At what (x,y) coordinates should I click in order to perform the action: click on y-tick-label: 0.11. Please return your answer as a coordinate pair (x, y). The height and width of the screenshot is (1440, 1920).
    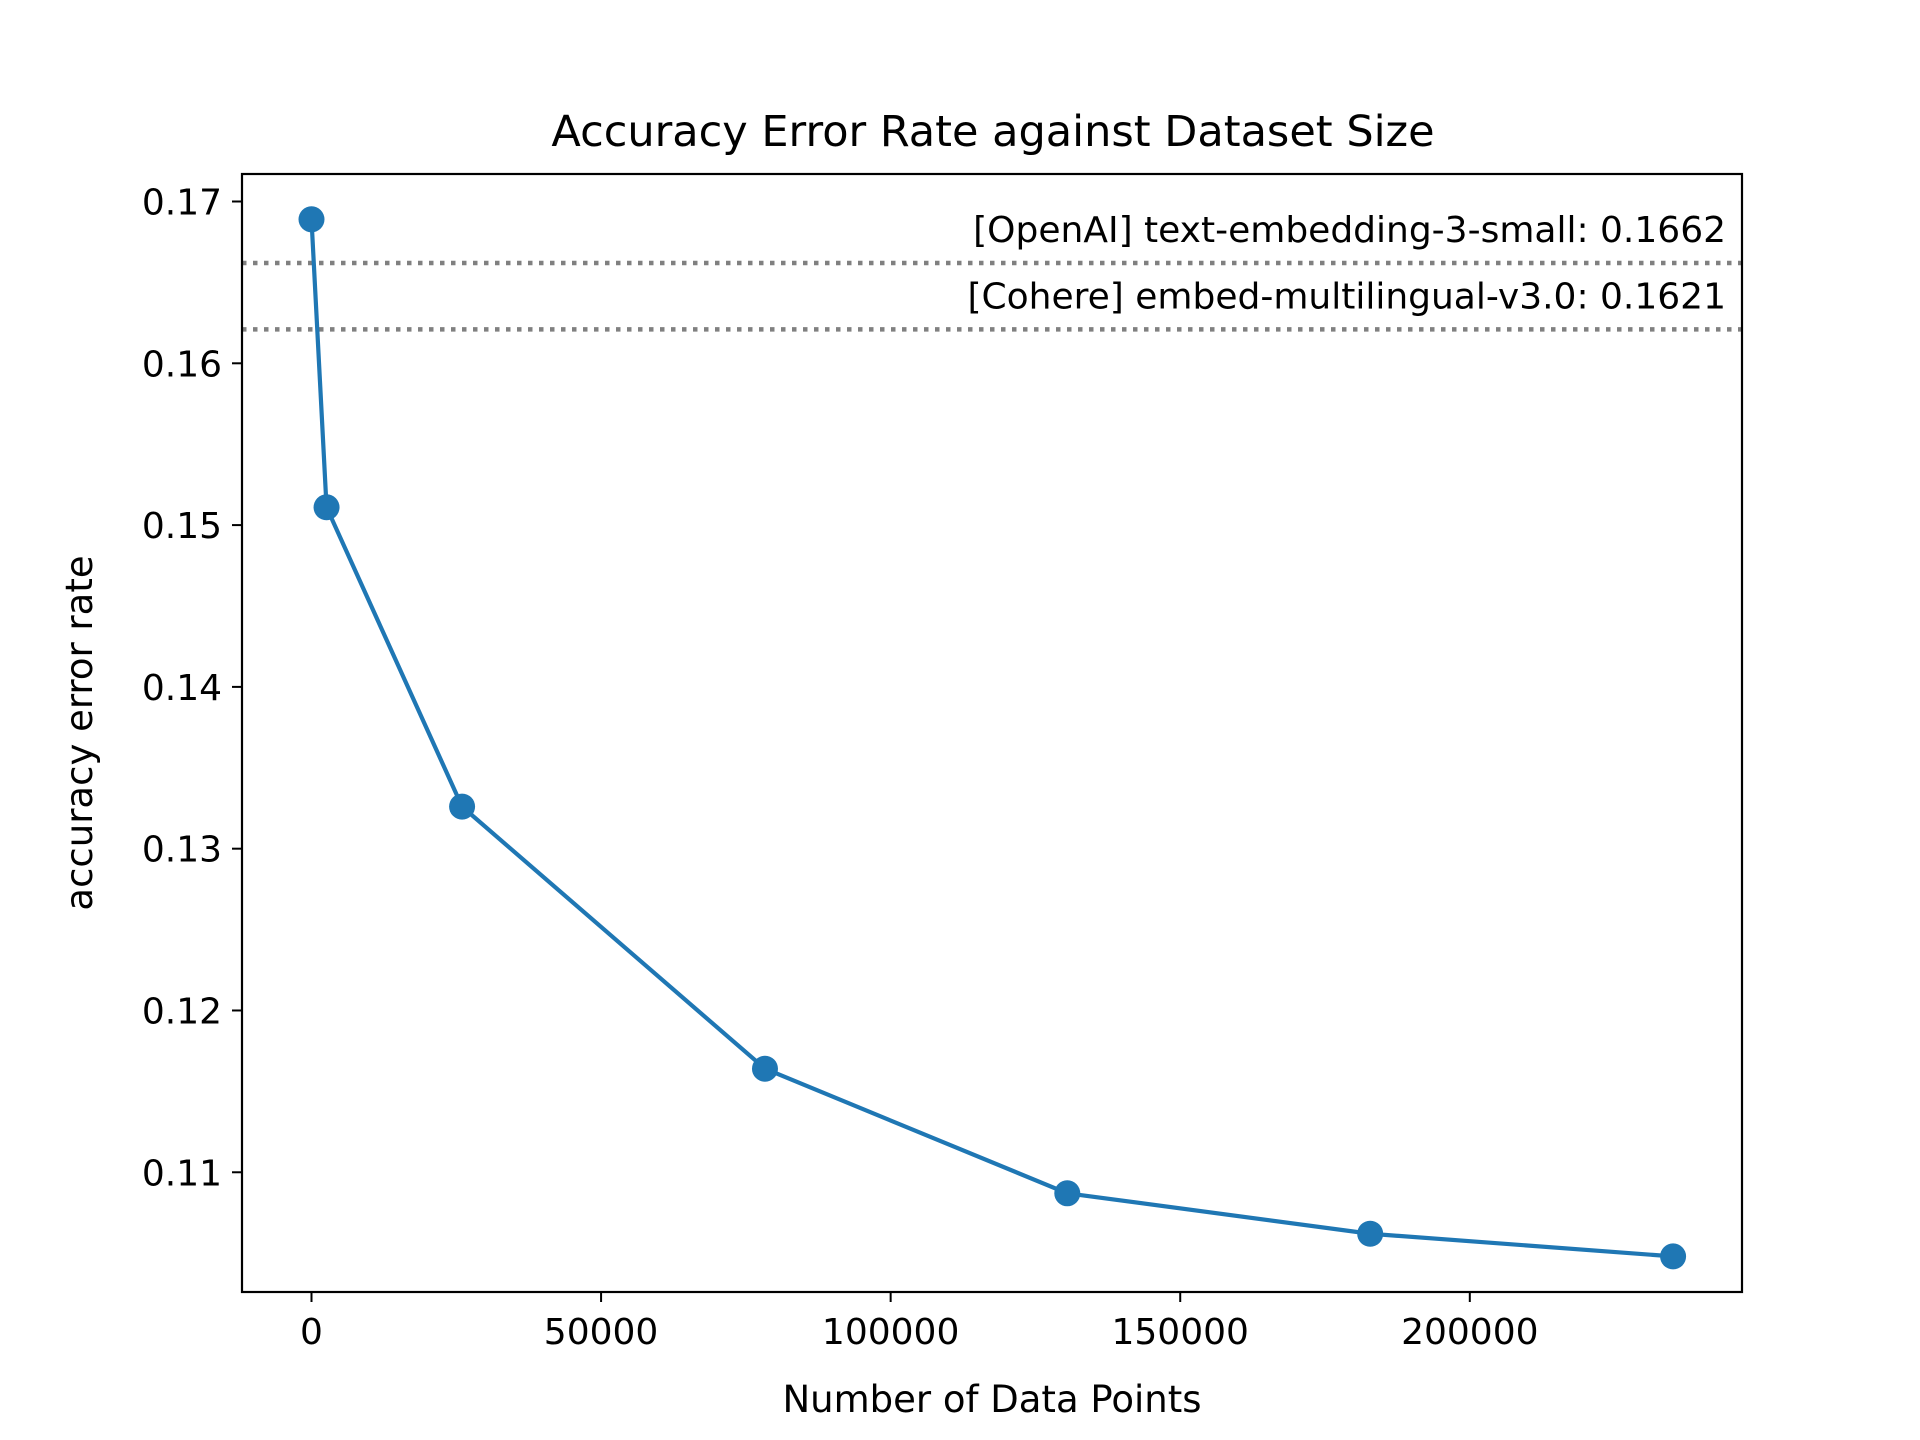
    Looking at the image, I should click on (182, 1173).